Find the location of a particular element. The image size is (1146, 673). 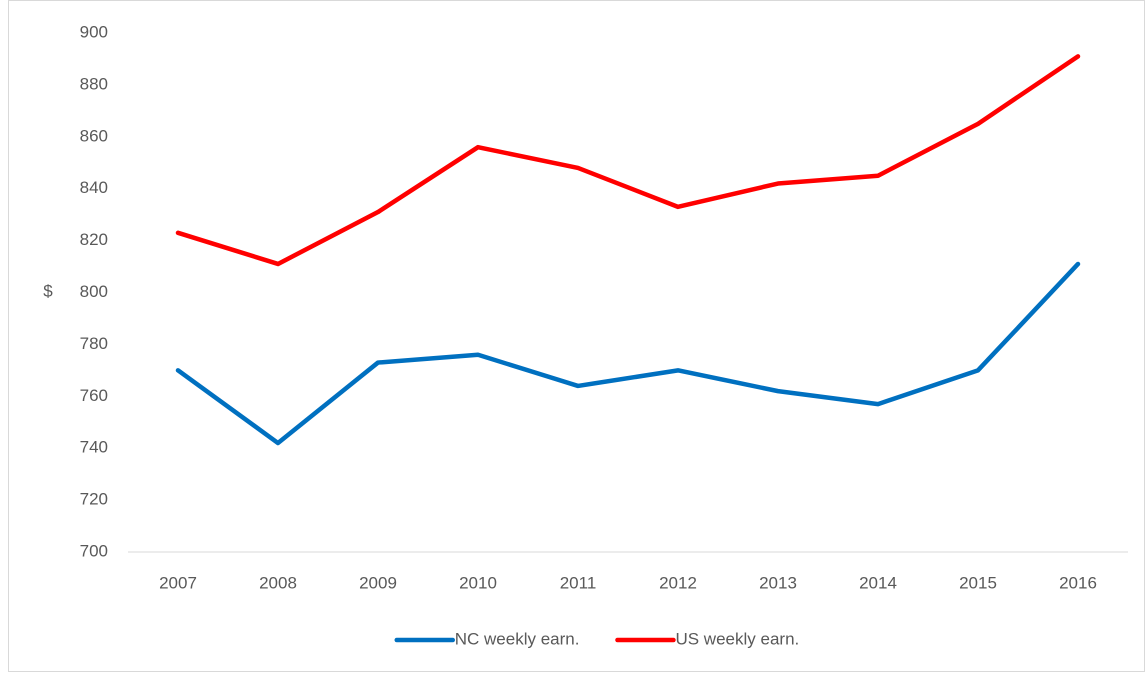

y-tick-label: 840 is located at coordinates (94, 187).